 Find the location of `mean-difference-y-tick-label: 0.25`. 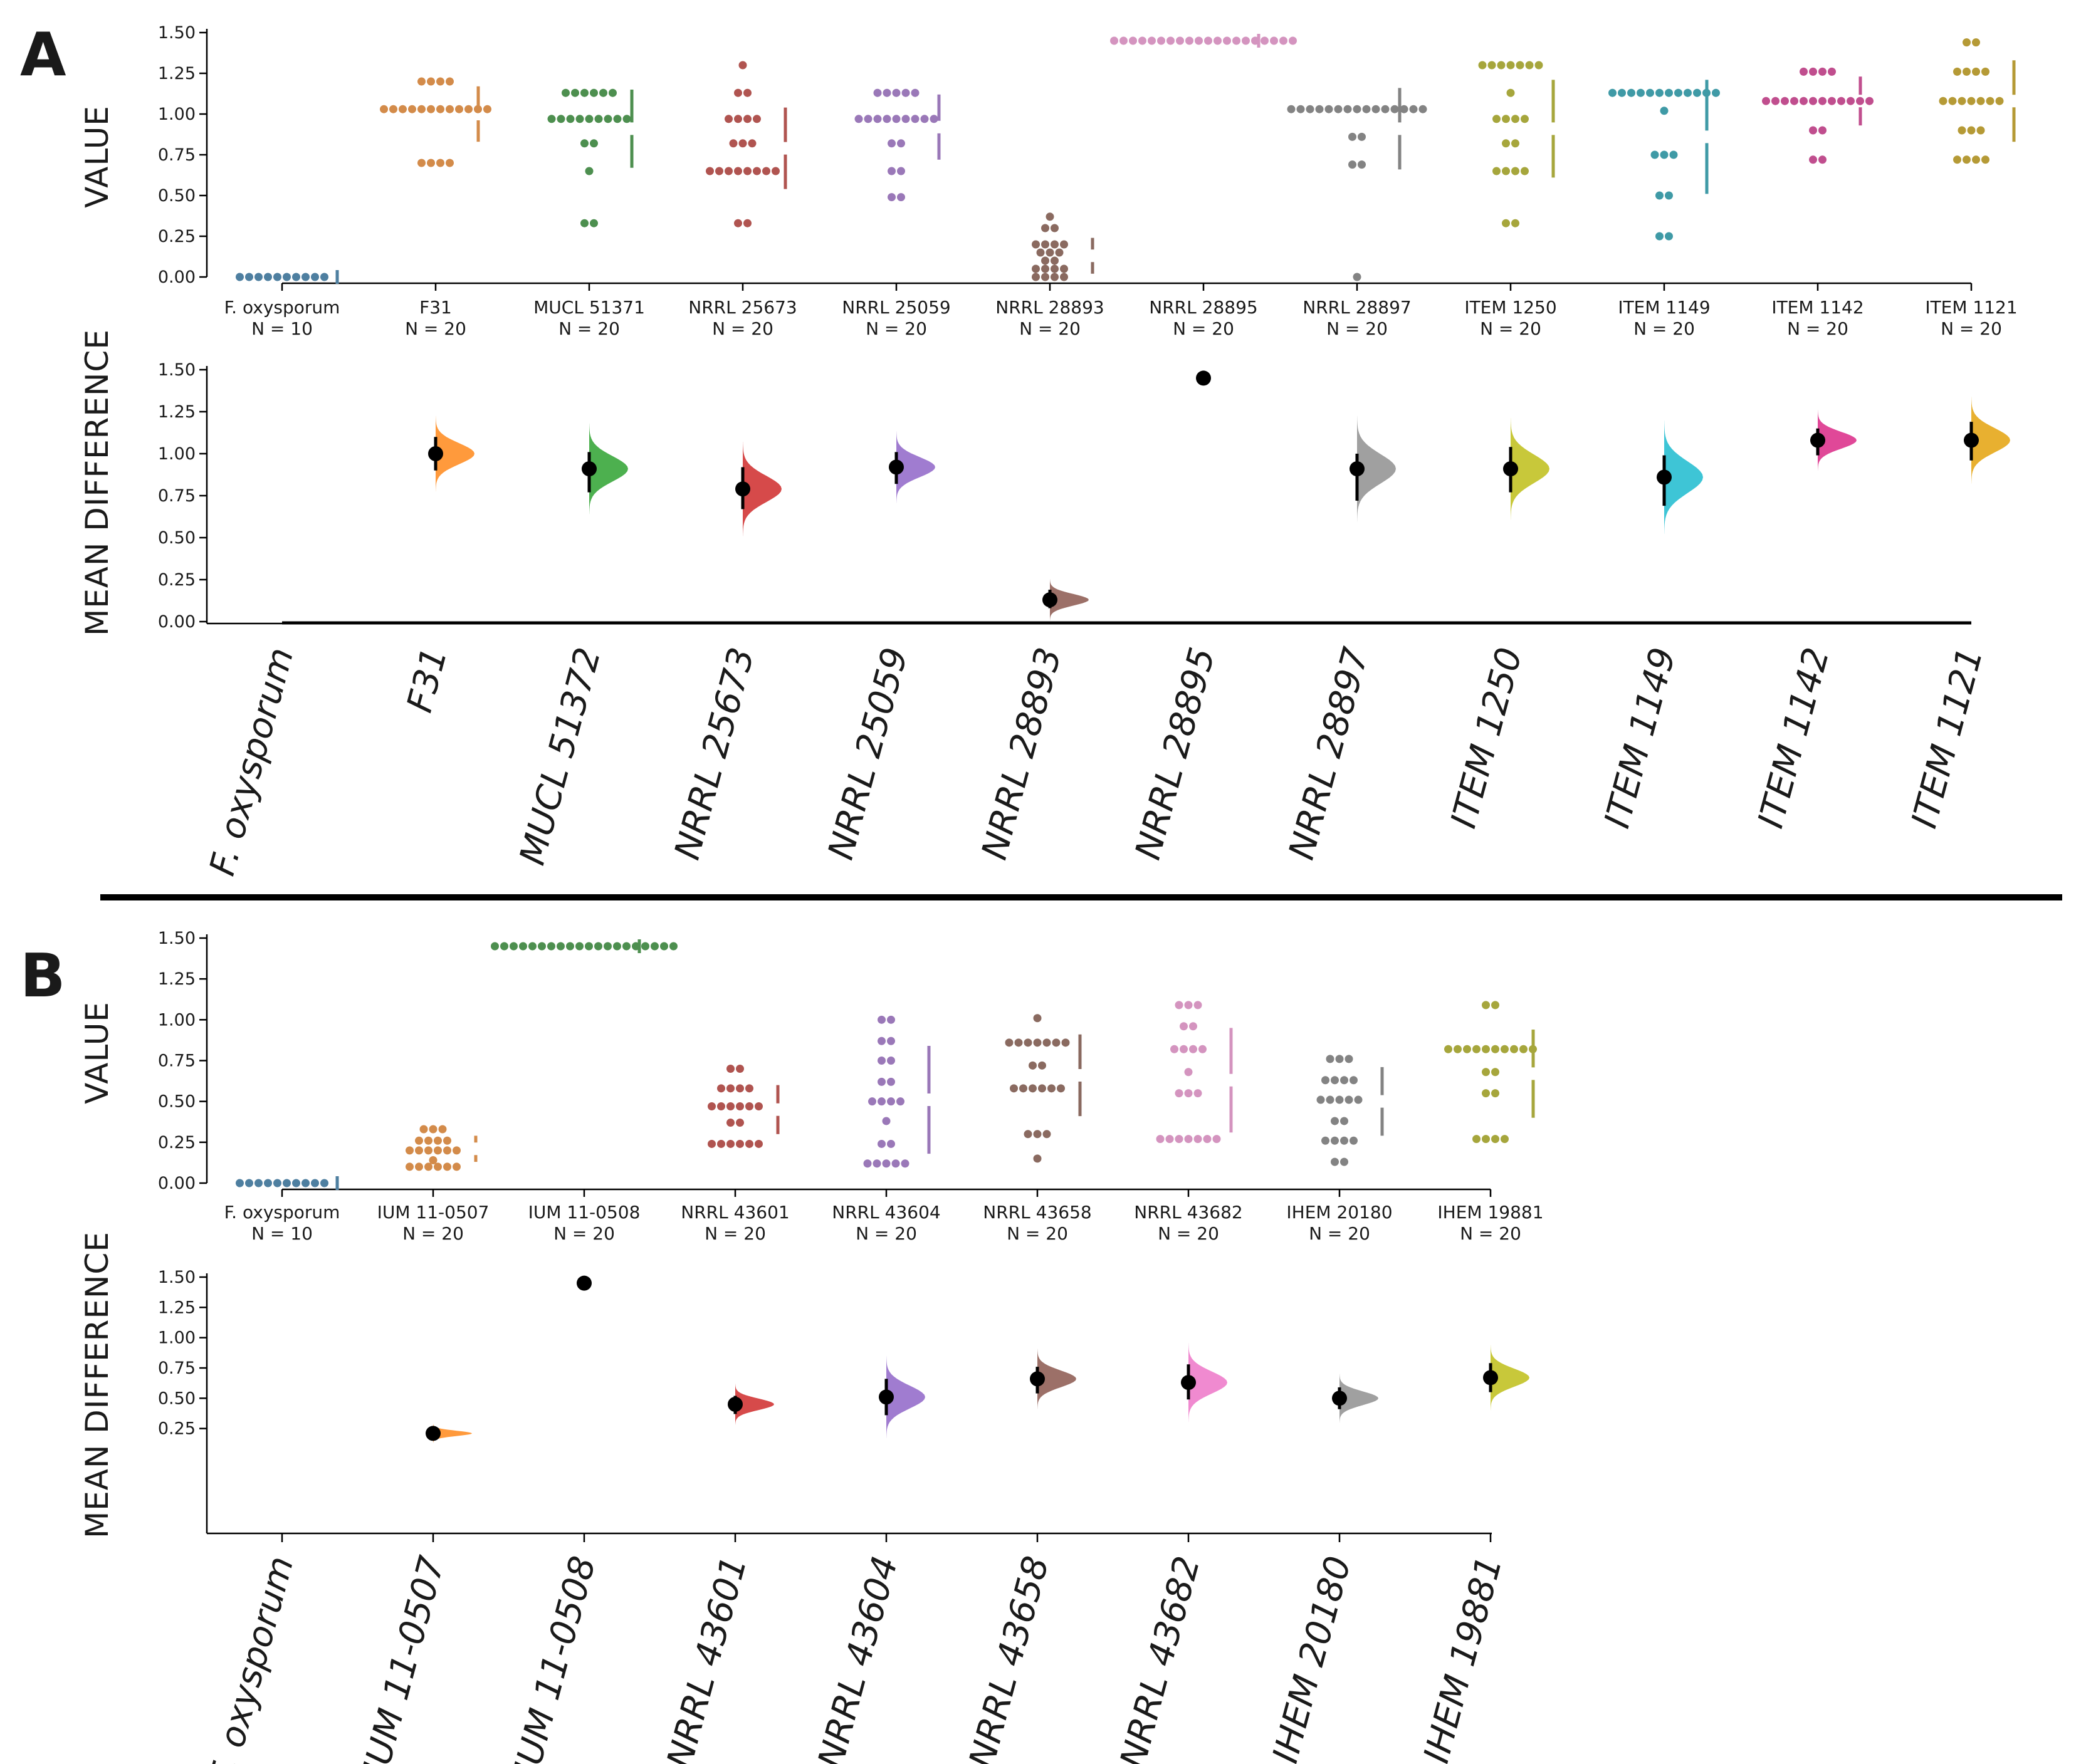

mean-difference-y-tick-label: 0.25 is located at coordinates (177, 580).